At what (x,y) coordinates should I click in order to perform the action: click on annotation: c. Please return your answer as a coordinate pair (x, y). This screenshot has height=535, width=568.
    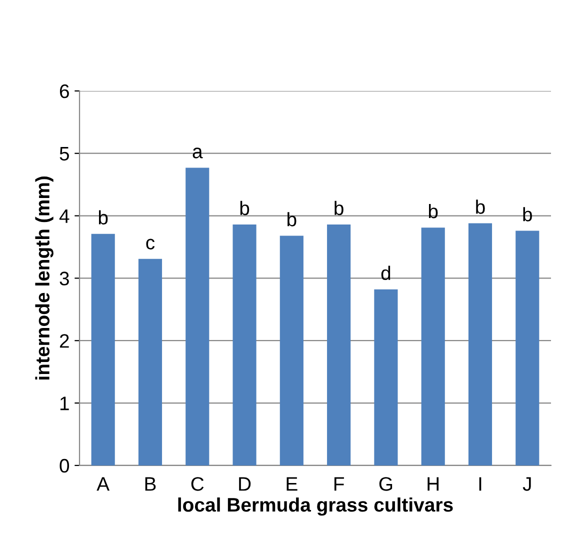
    Looking at the image, I should click on (150, 244).